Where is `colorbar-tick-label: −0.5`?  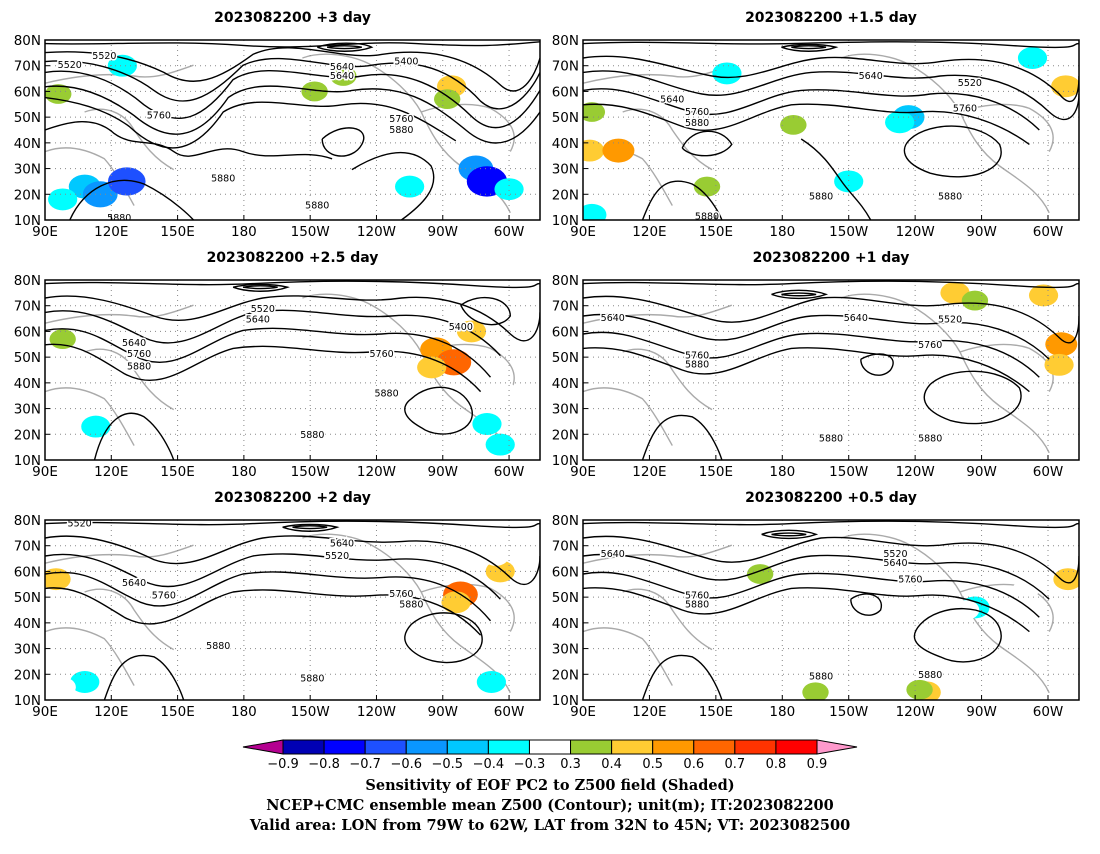
colorbar-tick-label: −0.5 is located at coordinates (448, 764).